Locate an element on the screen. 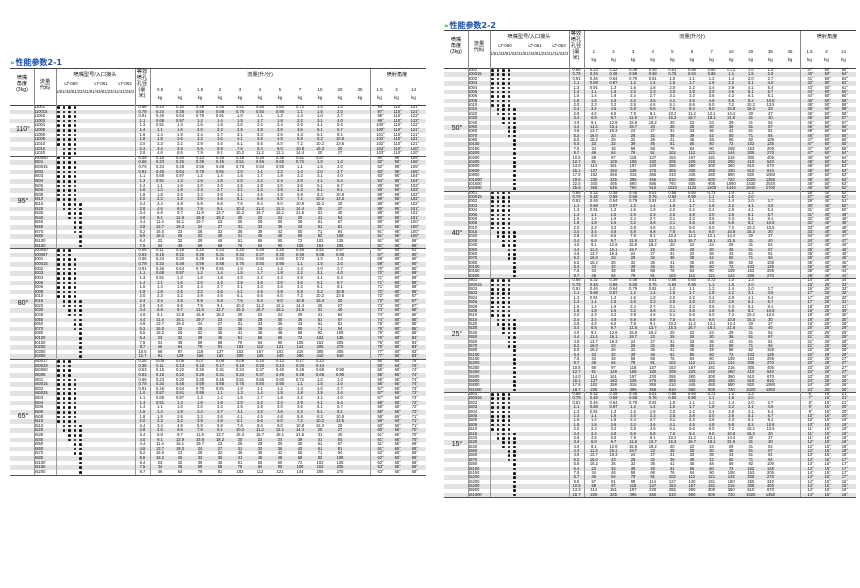 This screenshot has height=588, width=860. flow-value: 0.84 is located at coordinates (260, 167).